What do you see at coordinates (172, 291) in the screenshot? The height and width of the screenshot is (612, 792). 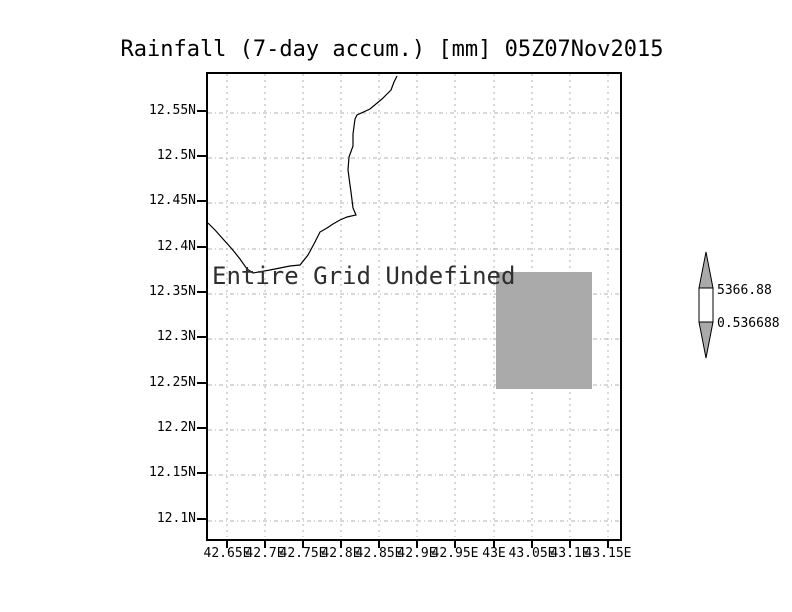 I see `y-tick-label: 12.35N` at bounding box center [172, 291].